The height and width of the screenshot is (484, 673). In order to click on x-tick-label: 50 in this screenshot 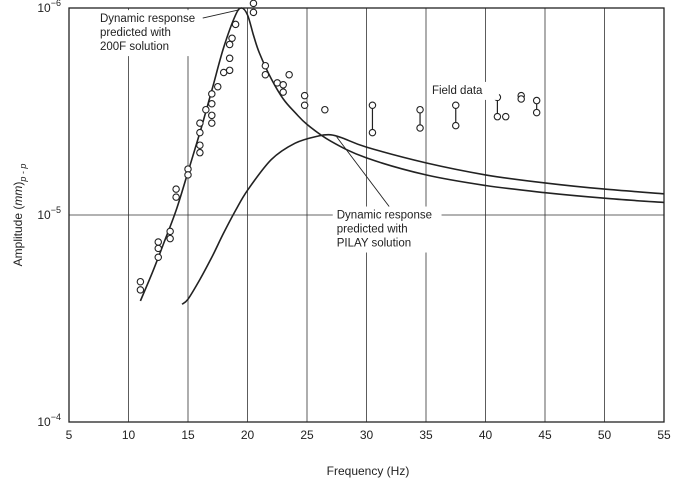, I will do `click(605, 435)`.